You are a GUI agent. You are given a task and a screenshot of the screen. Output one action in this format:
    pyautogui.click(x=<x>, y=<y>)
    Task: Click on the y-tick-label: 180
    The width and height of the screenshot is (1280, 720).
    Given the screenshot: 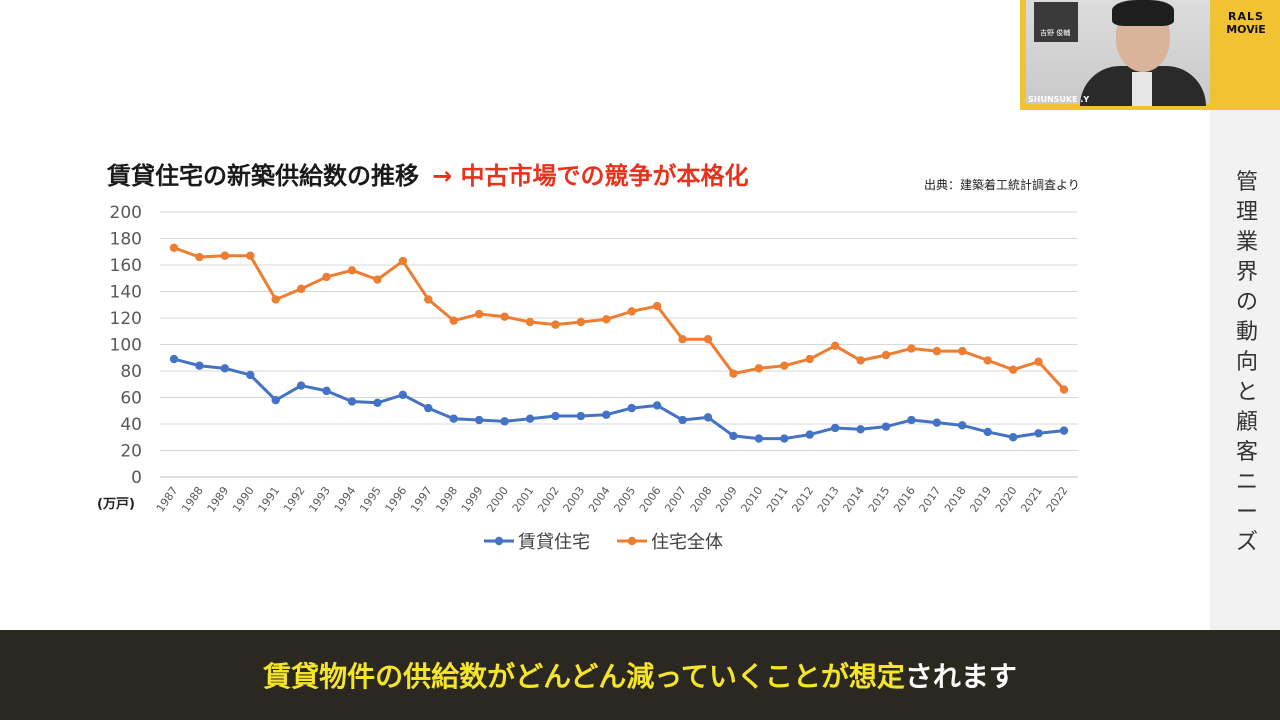 What is the action you would take?
    pyautogui.click(x=126, y=240)
    